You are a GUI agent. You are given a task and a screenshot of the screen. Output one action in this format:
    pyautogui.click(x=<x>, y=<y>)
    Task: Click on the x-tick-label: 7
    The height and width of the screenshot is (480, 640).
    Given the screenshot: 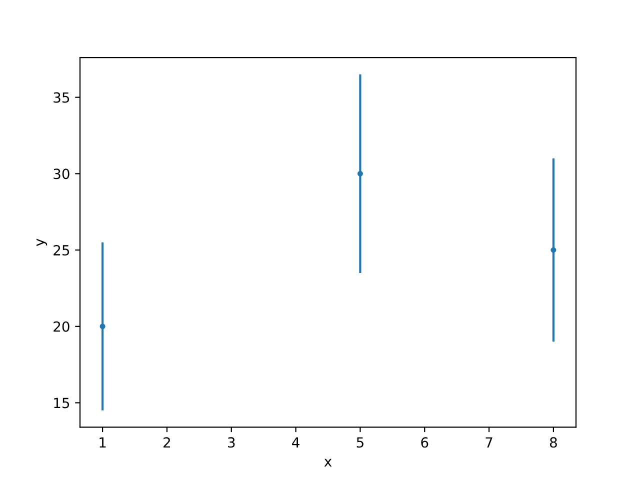 What is the action you would take?
    pyautogui.click(x=489, y=442)
    